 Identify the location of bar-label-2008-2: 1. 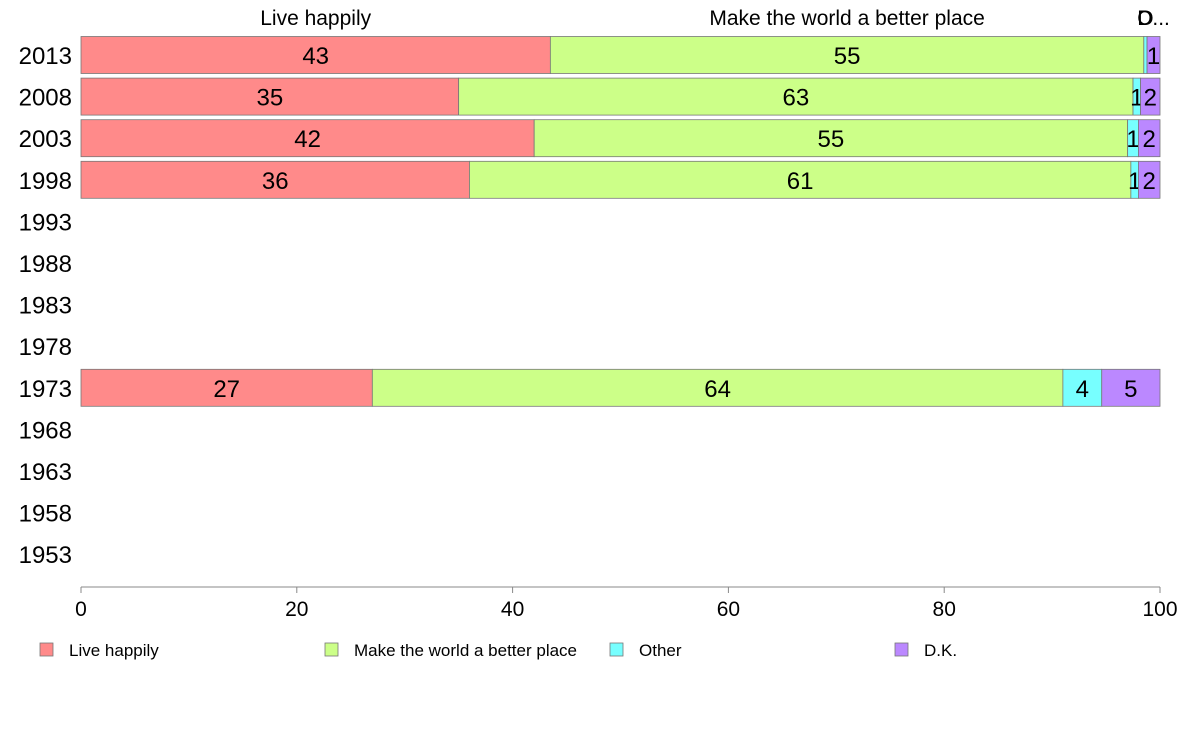
(1136, 98).